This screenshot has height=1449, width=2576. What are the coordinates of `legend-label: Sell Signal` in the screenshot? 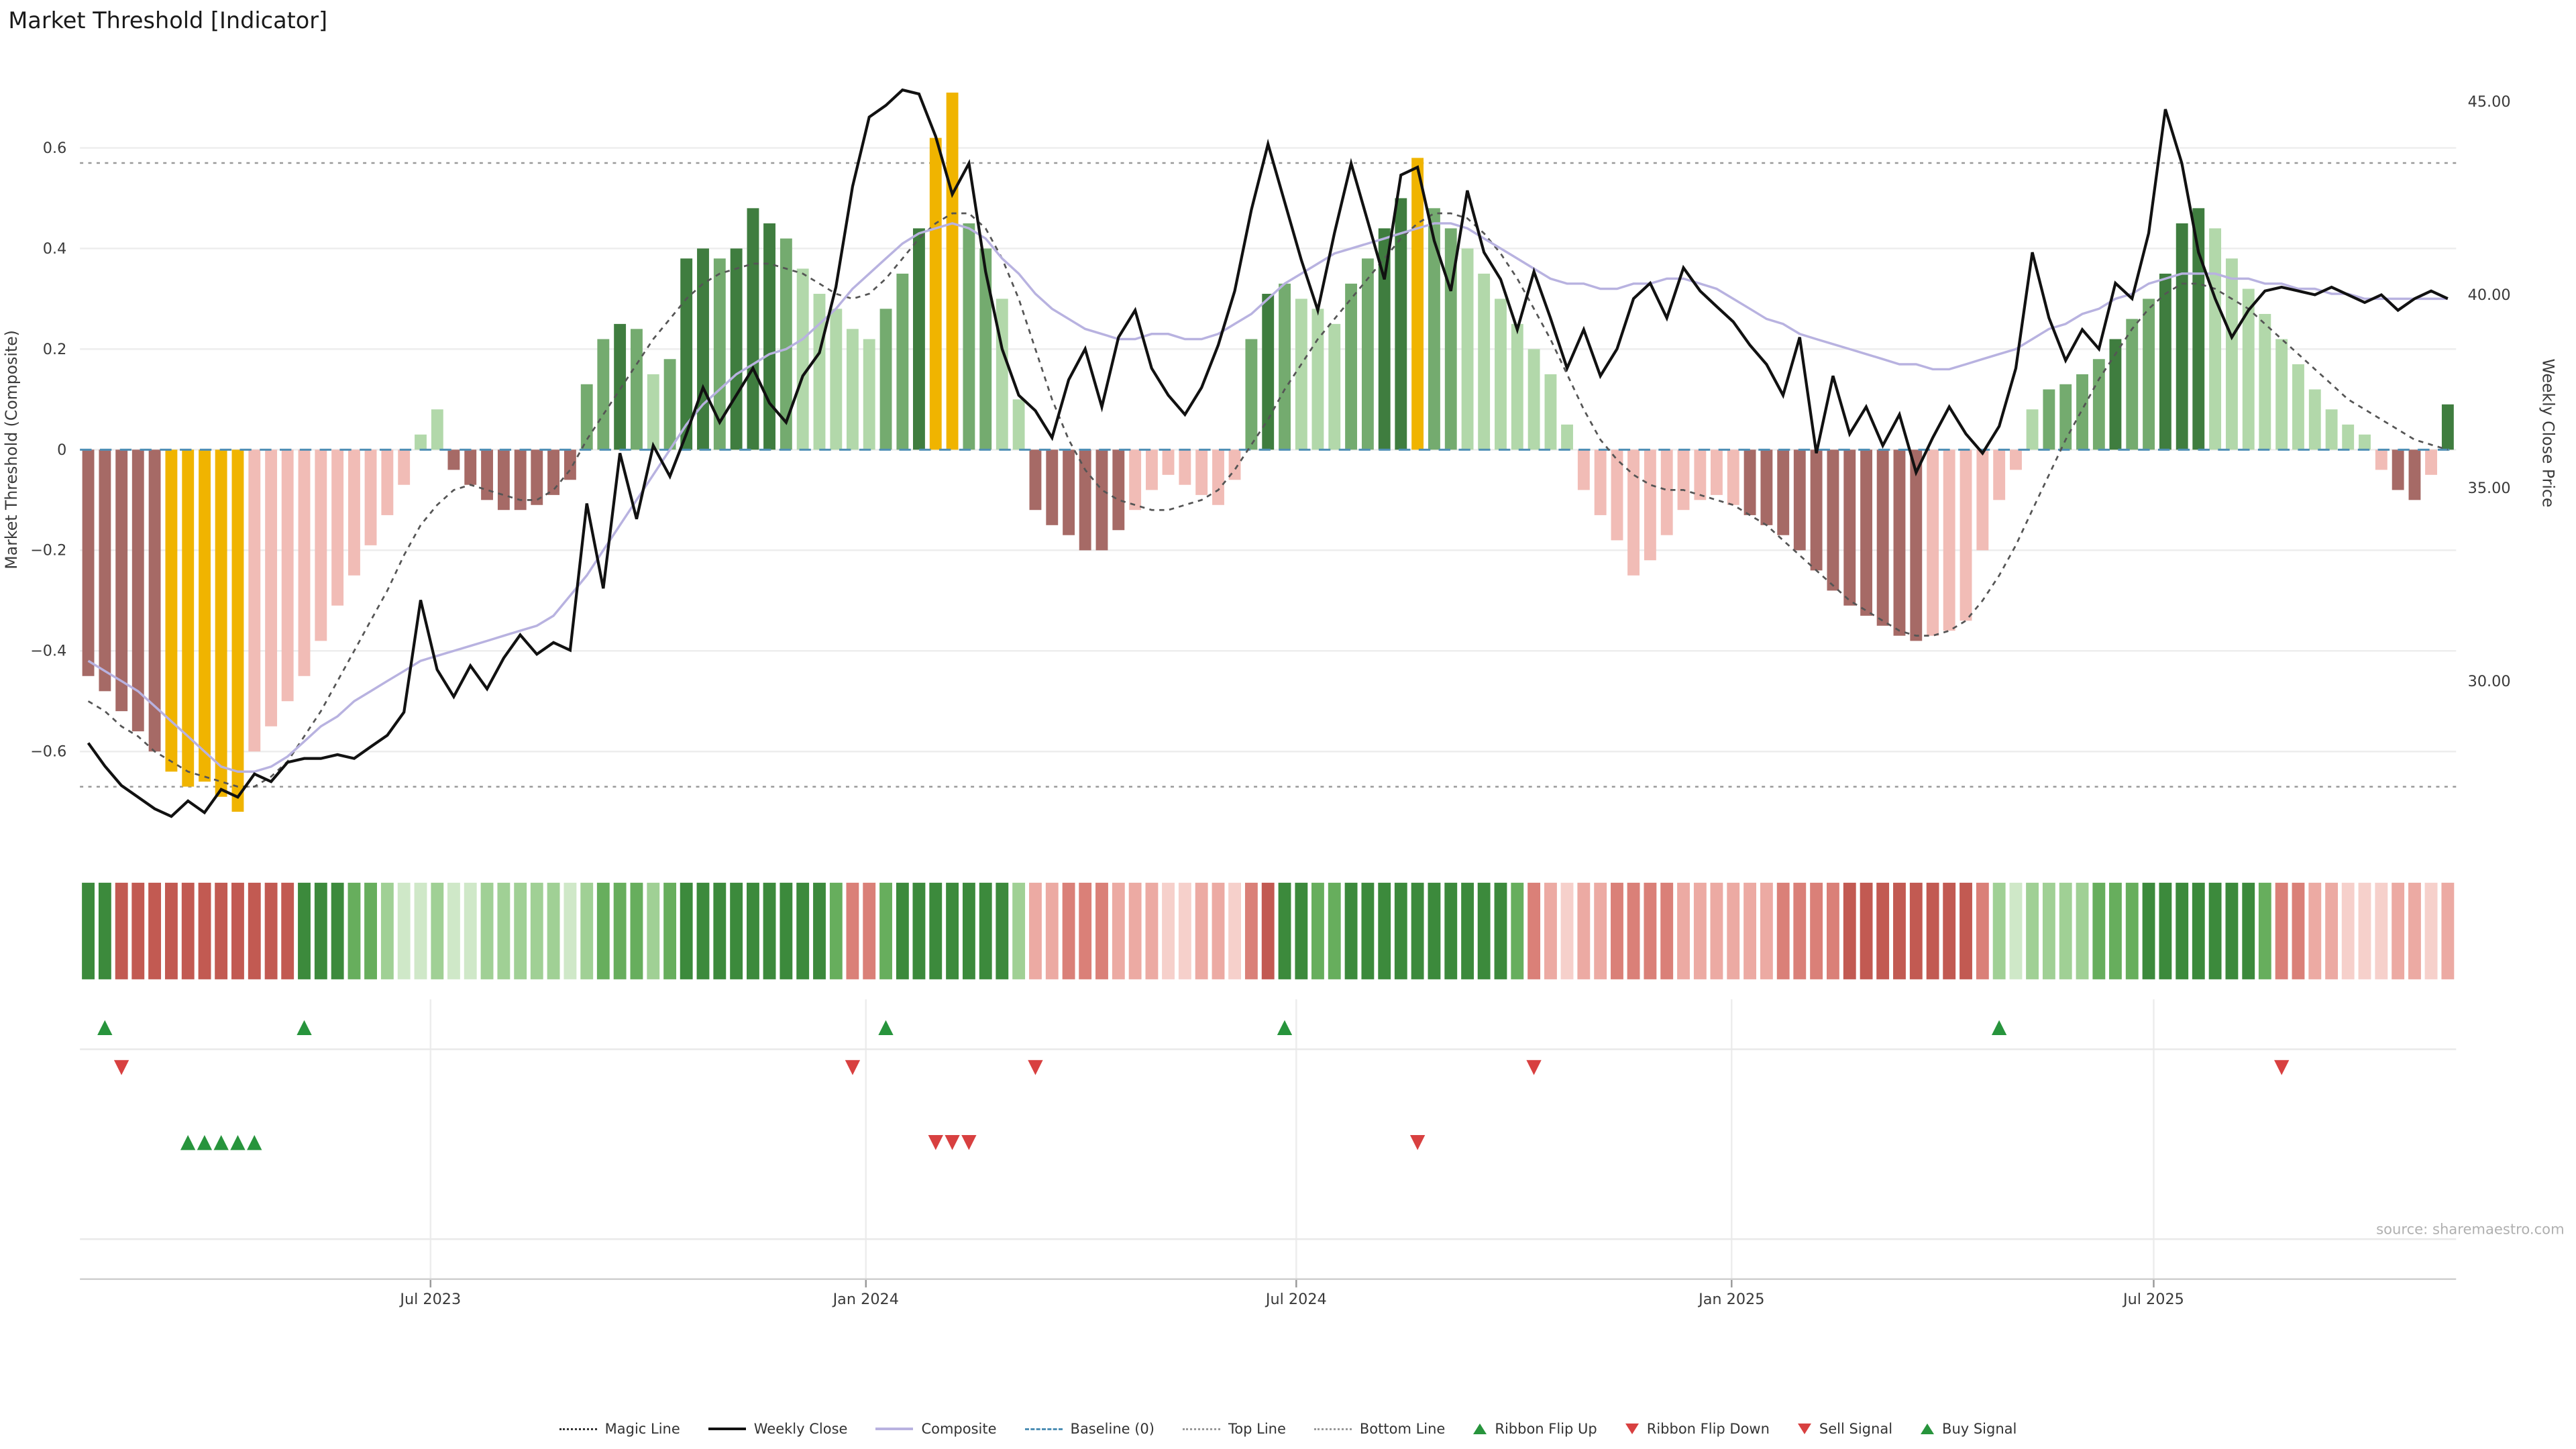 It's located at (1856, 1429).